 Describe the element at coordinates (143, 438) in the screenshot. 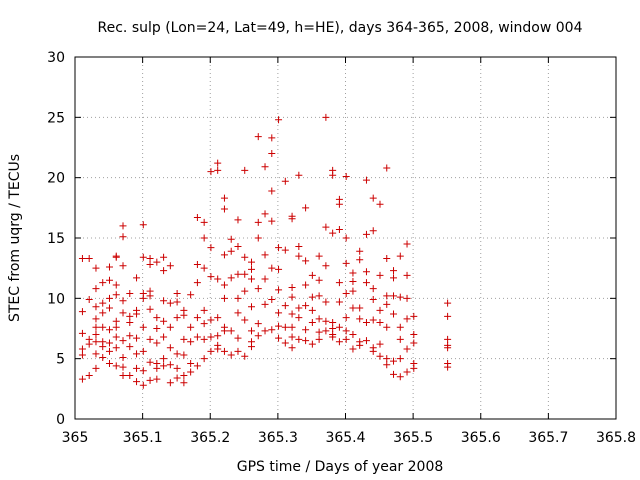

I see `x-tick-label: 365.1` at that location.